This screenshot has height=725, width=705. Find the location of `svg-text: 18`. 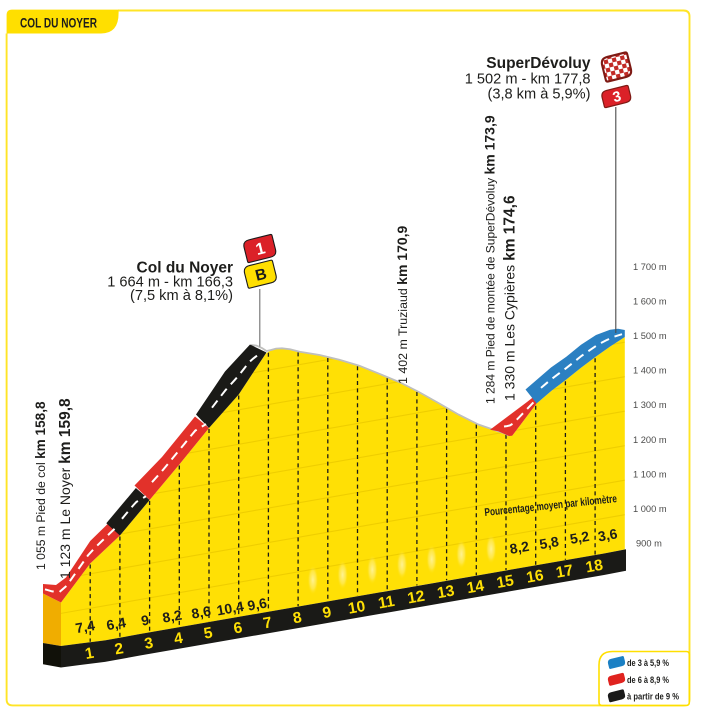

svg-text: 18 is located at coordinates (594, 567).